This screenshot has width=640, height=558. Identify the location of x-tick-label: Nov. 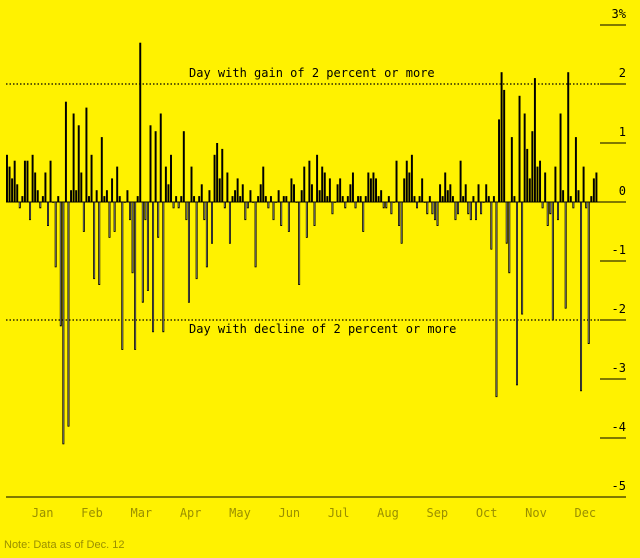
(536, 513).